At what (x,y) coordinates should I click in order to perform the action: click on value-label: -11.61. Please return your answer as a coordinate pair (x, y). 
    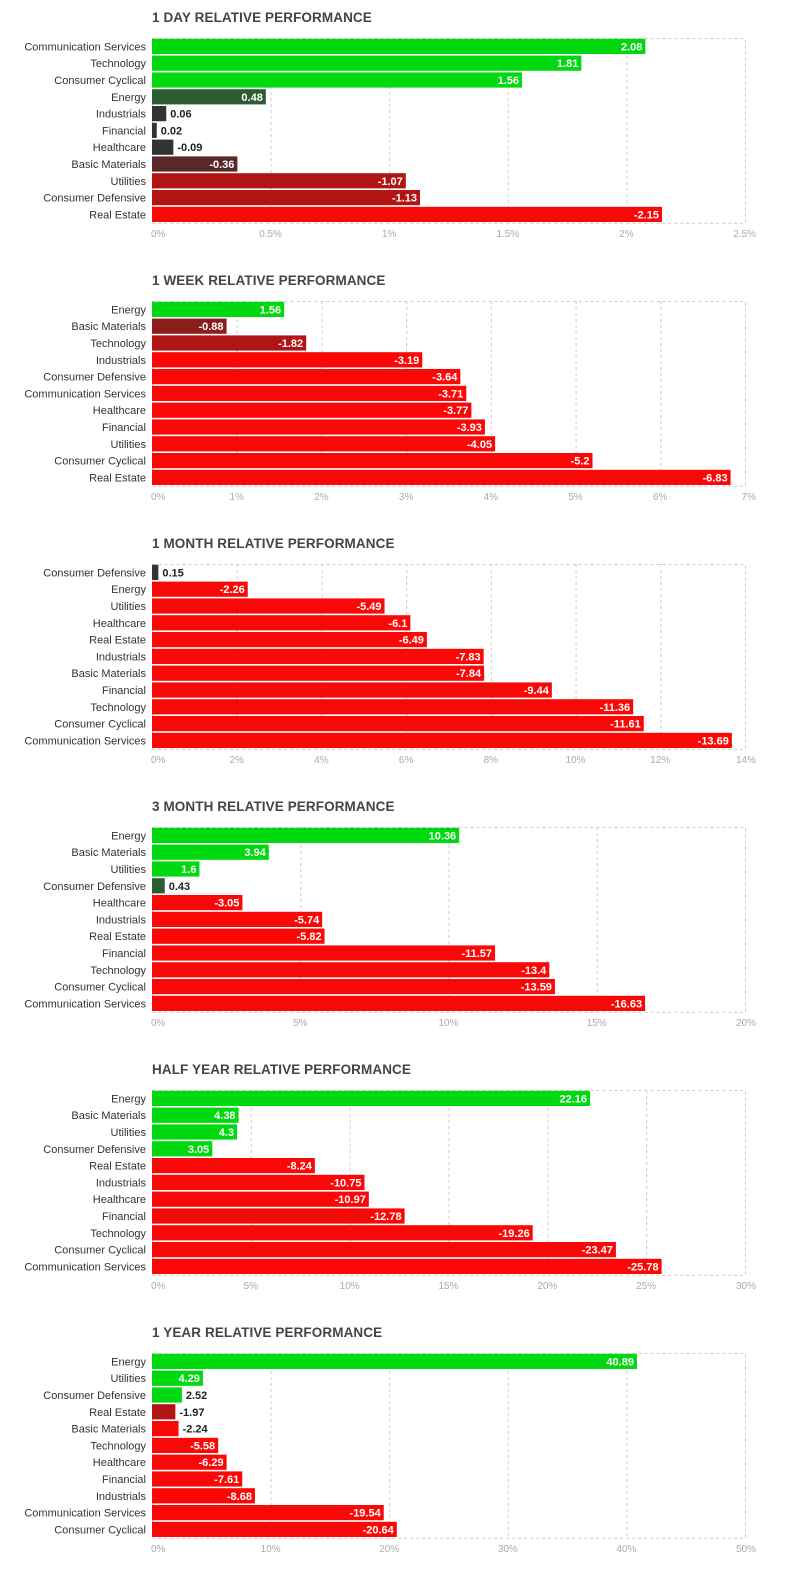
    Looking at the image, I should click on (625, 725).